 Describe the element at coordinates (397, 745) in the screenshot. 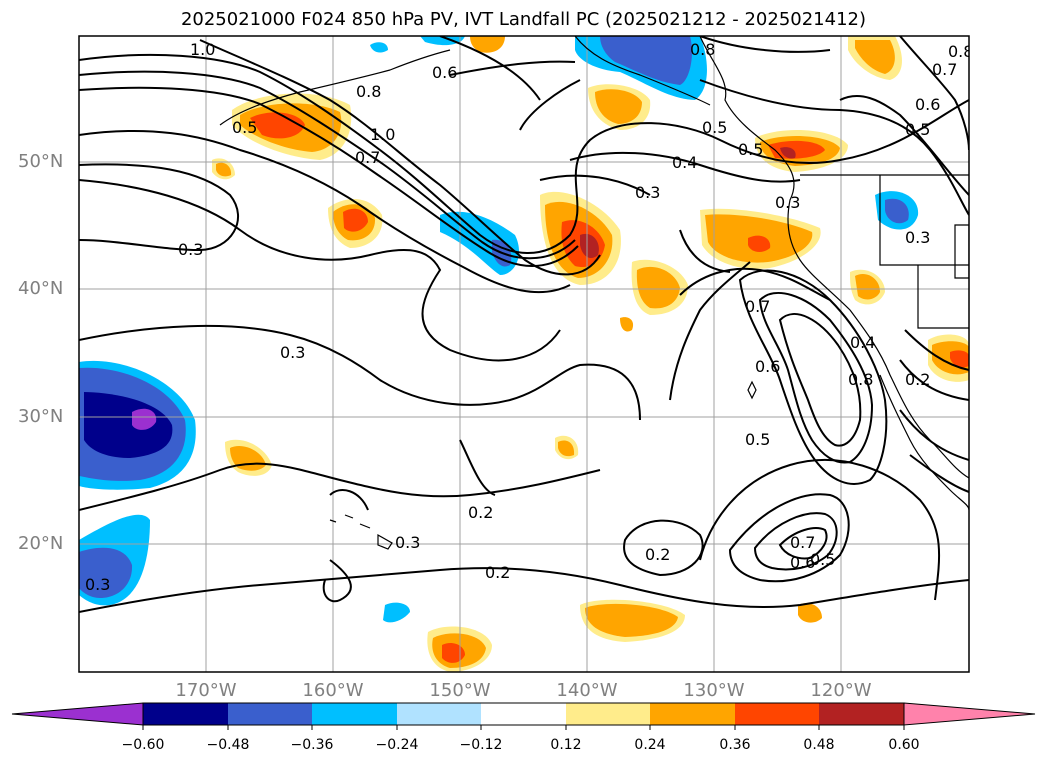

I see `colorbar-tick-label: −0.24` at that location.